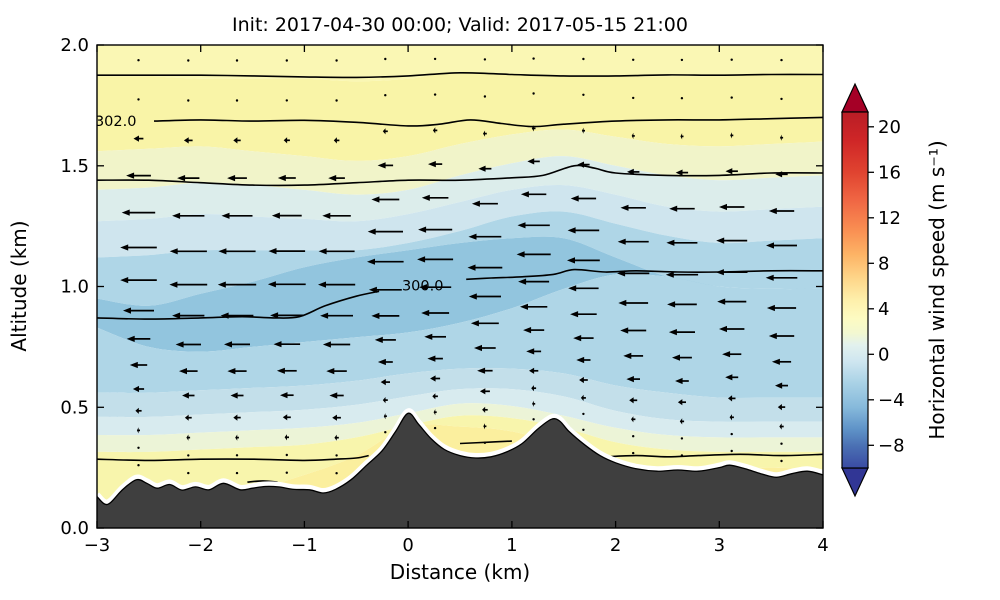  What do you see at coordinates (719, 545) in the screenshot?
I see `x-tick-label: 3` at bounding box center [719, 545].